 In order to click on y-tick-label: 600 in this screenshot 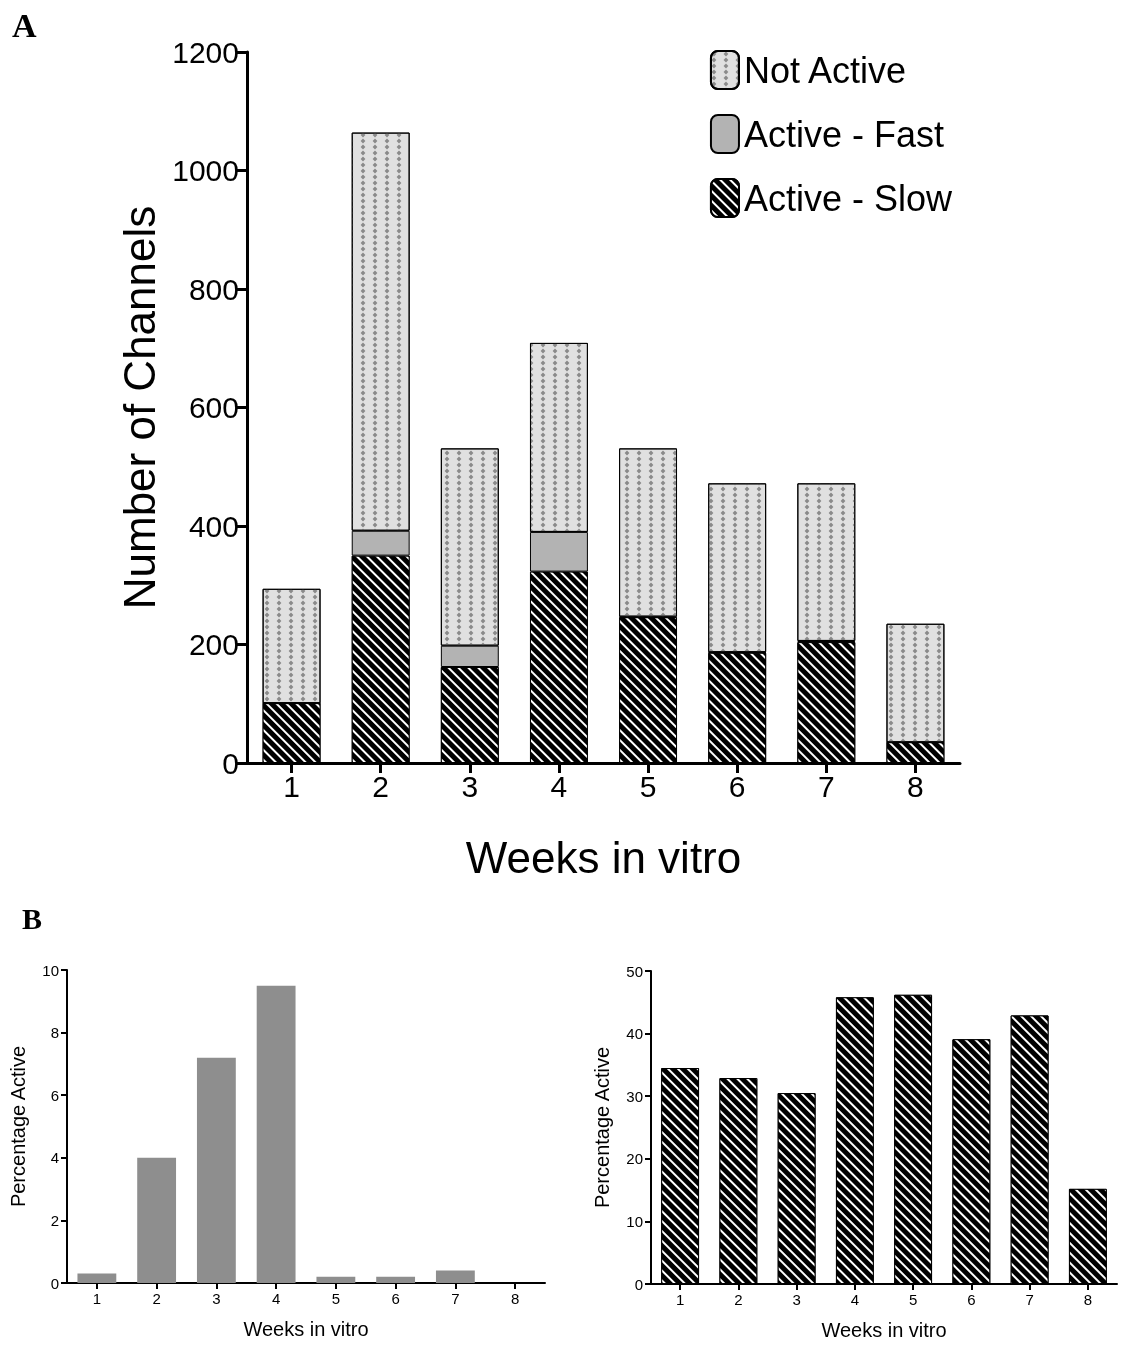, I will do `click(213, 407)`.